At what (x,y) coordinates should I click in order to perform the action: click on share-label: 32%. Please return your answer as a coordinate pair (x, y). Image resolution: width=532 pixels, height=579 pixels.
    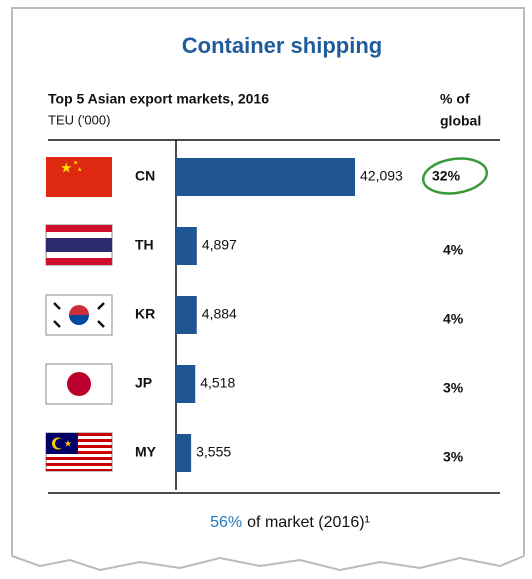
    Looking at the image, I should click on (446, 176).